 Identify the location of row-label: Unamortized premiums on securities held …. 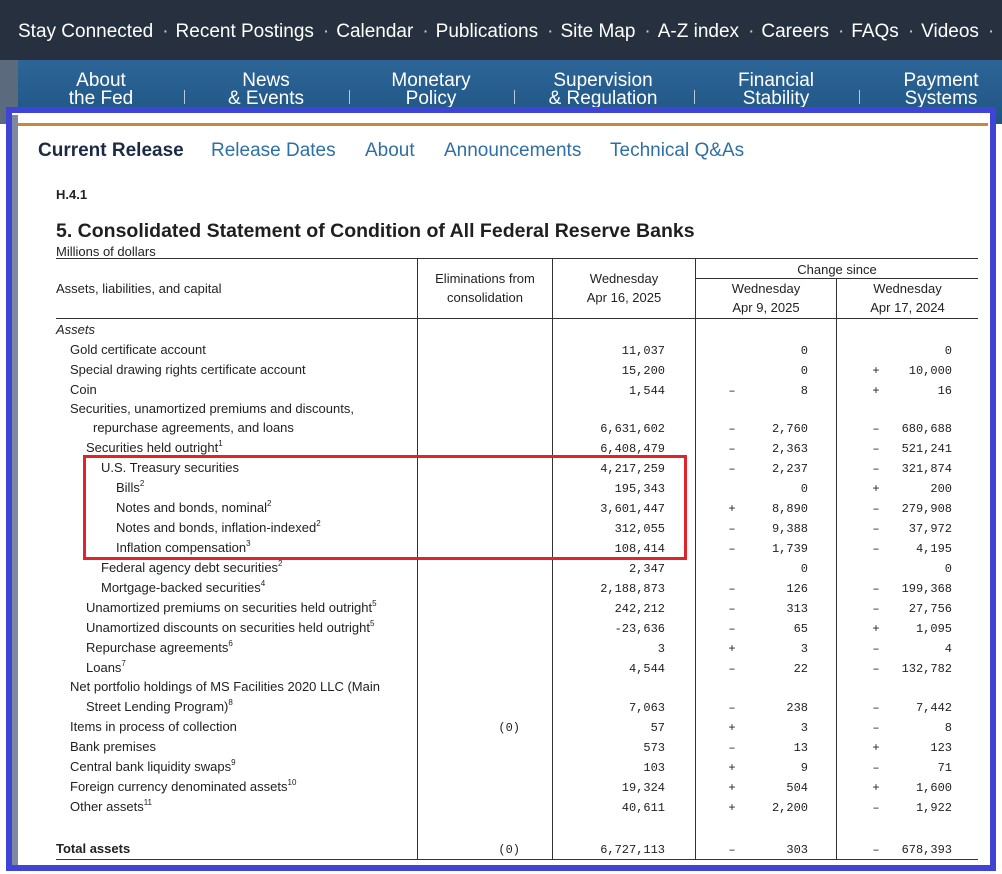
(231, 606).